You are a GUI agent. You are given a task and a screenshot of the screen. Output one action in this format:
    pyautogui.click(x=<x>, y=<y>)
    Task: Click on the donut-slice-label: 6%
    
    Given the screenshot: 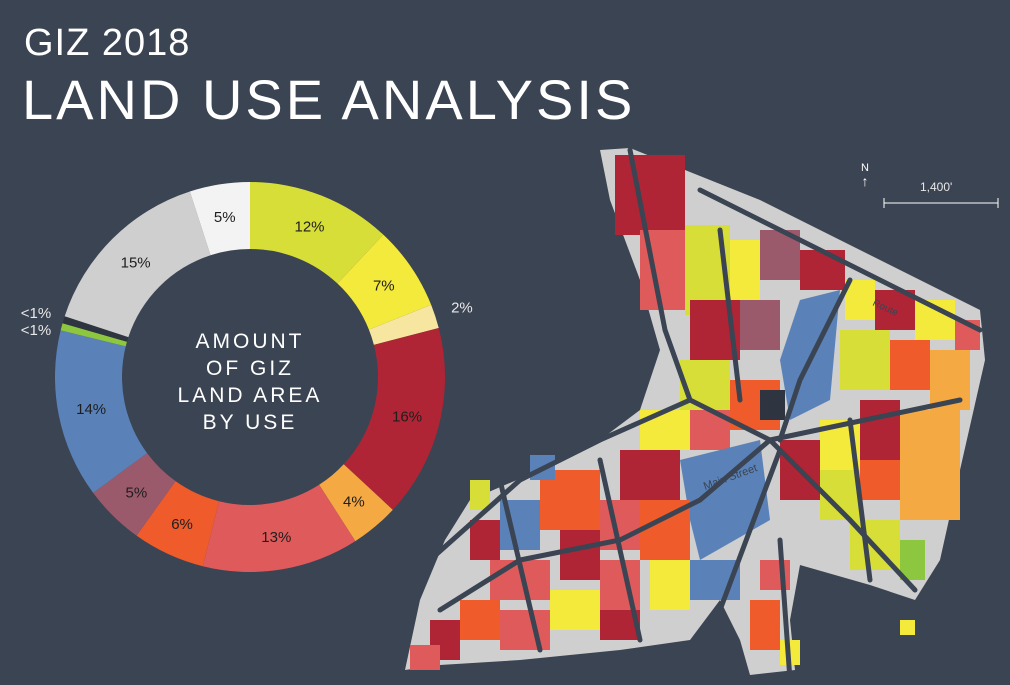 What is the action you would take?
    pyautogui.click(x=182, y=524)
    